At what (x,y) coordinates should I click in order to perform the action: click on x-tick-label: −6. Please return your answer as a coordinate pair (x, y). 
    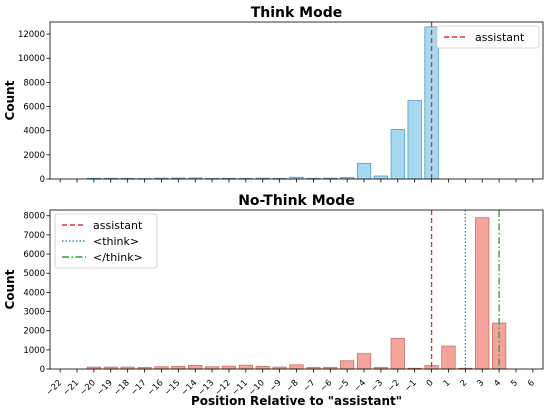
    Looking at the image, I should click on (326, 386).